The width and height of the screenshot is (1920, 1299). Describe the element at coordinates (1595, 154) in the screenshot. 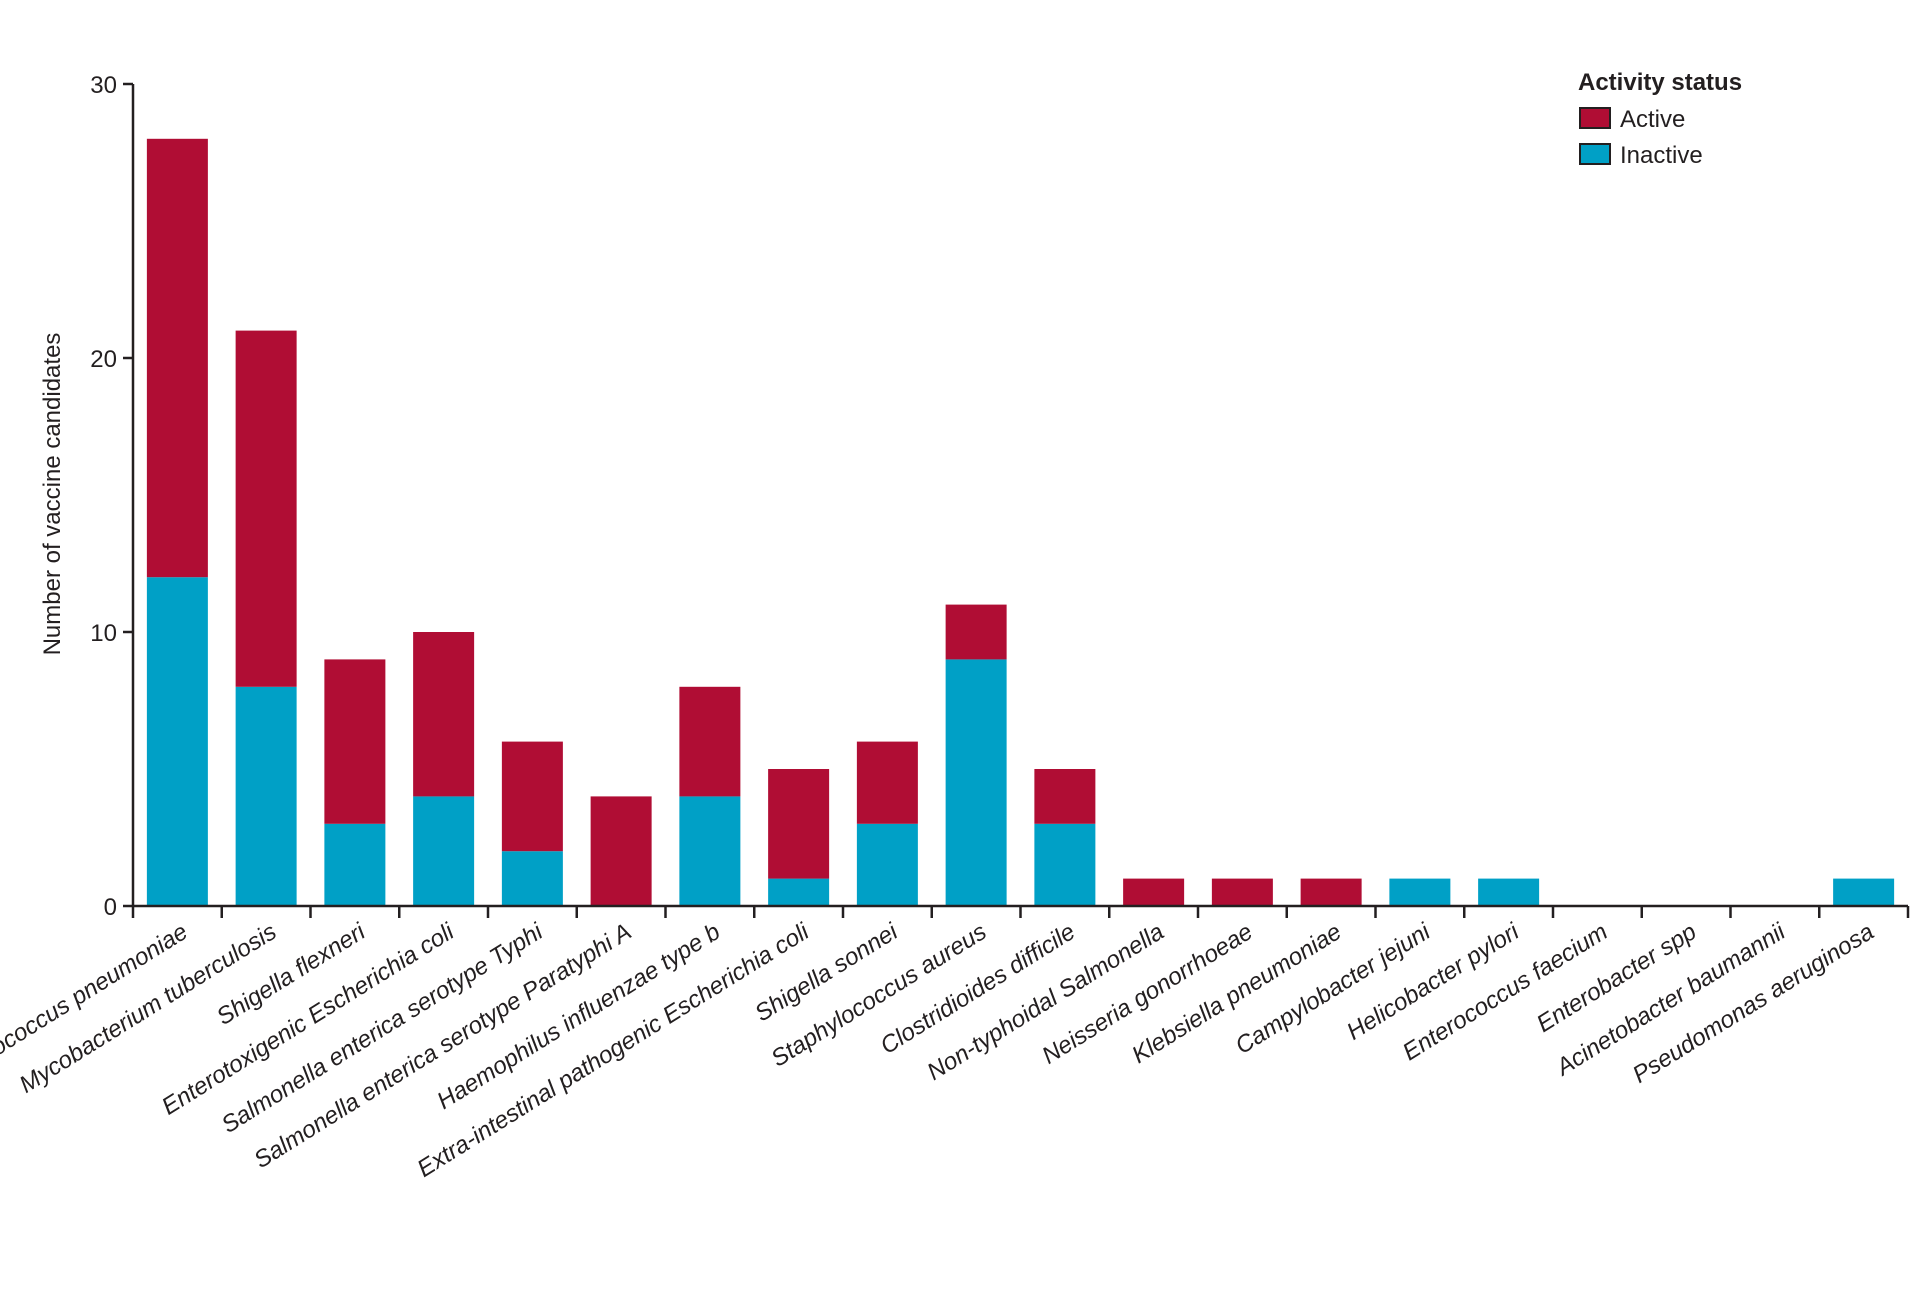

I see `legend-swatch-inactive` at that location.